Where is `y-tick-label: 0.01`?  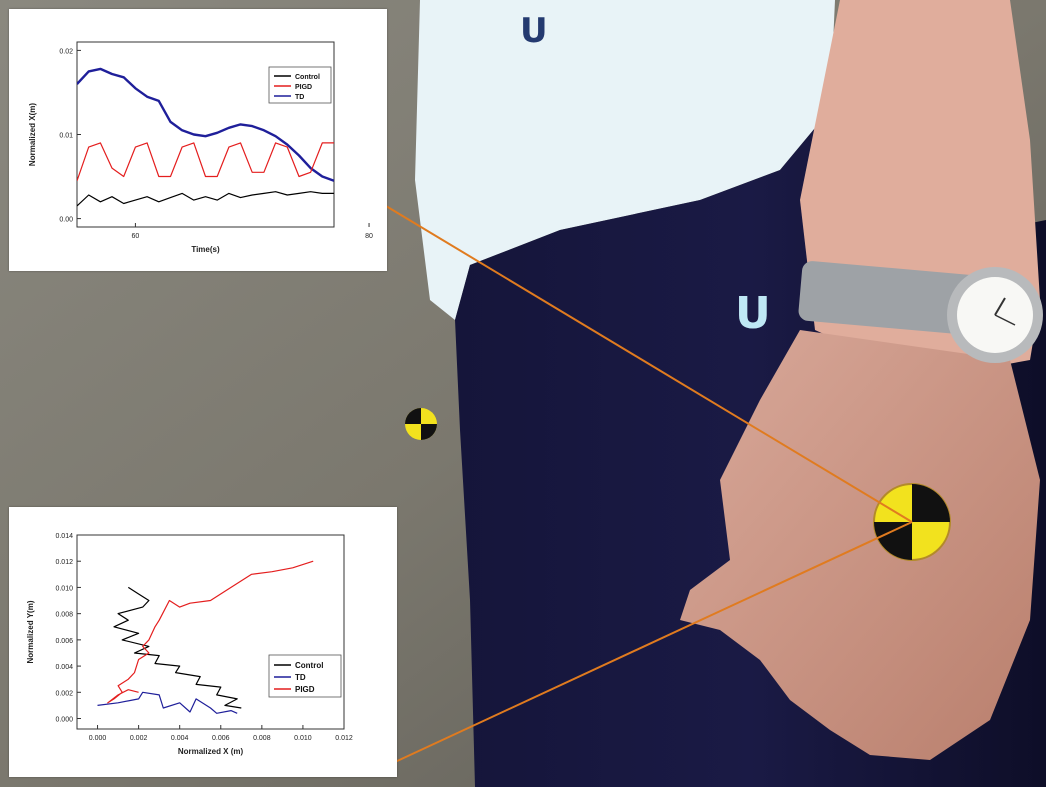 y-tick-label: 0.01 is located at coordinates (66, 136).